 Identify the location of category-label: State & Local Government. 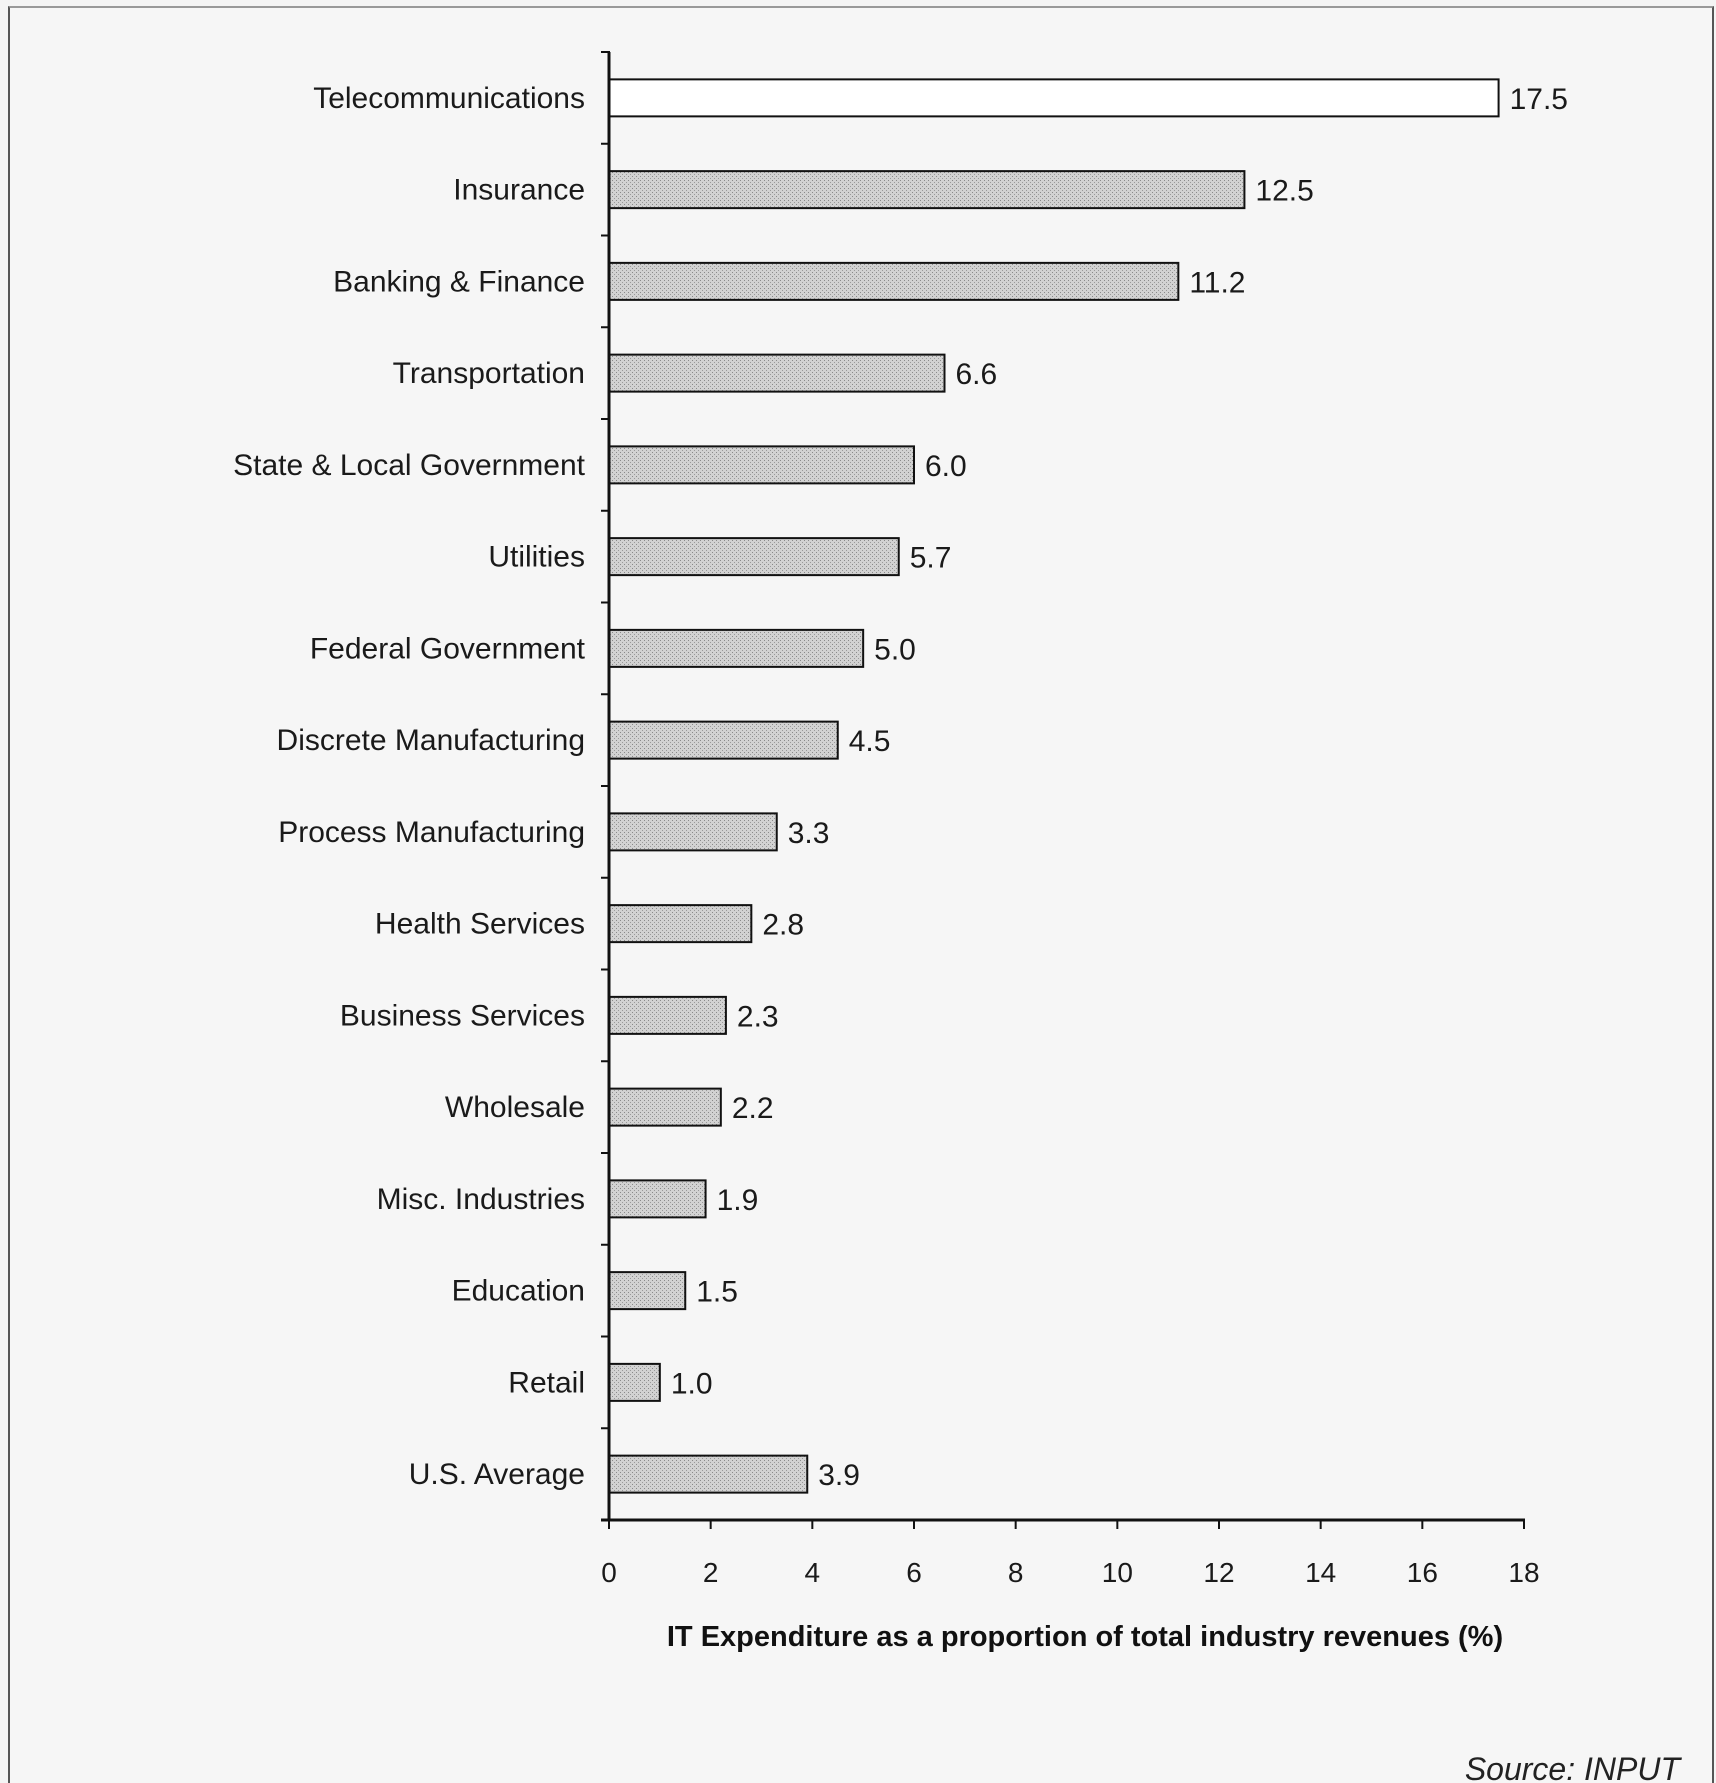
(409, 465).